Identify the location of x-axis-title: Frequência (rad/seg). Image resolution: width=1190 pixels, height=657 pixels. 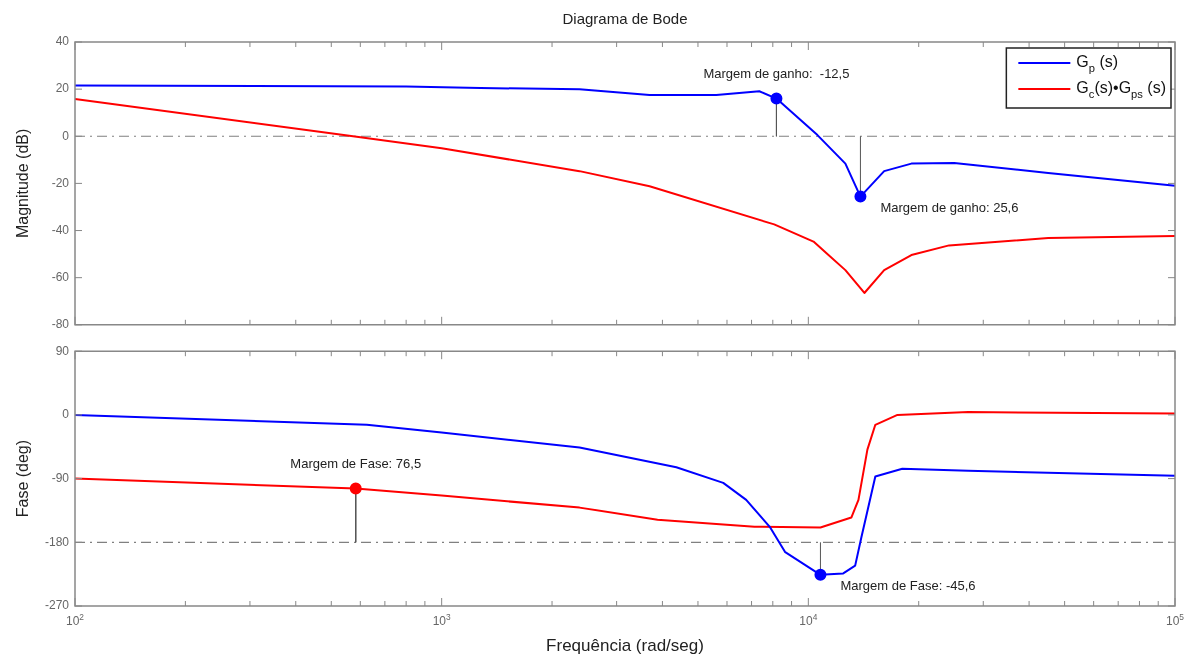
(625, 645).